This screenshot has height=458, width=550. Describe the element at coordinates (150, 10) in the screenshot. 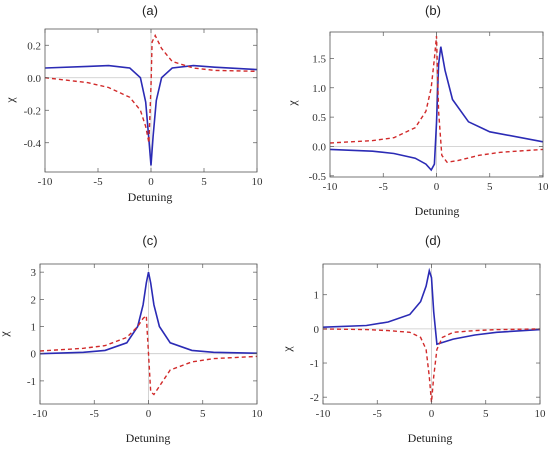

I see `panel-label: (a)` at that location.